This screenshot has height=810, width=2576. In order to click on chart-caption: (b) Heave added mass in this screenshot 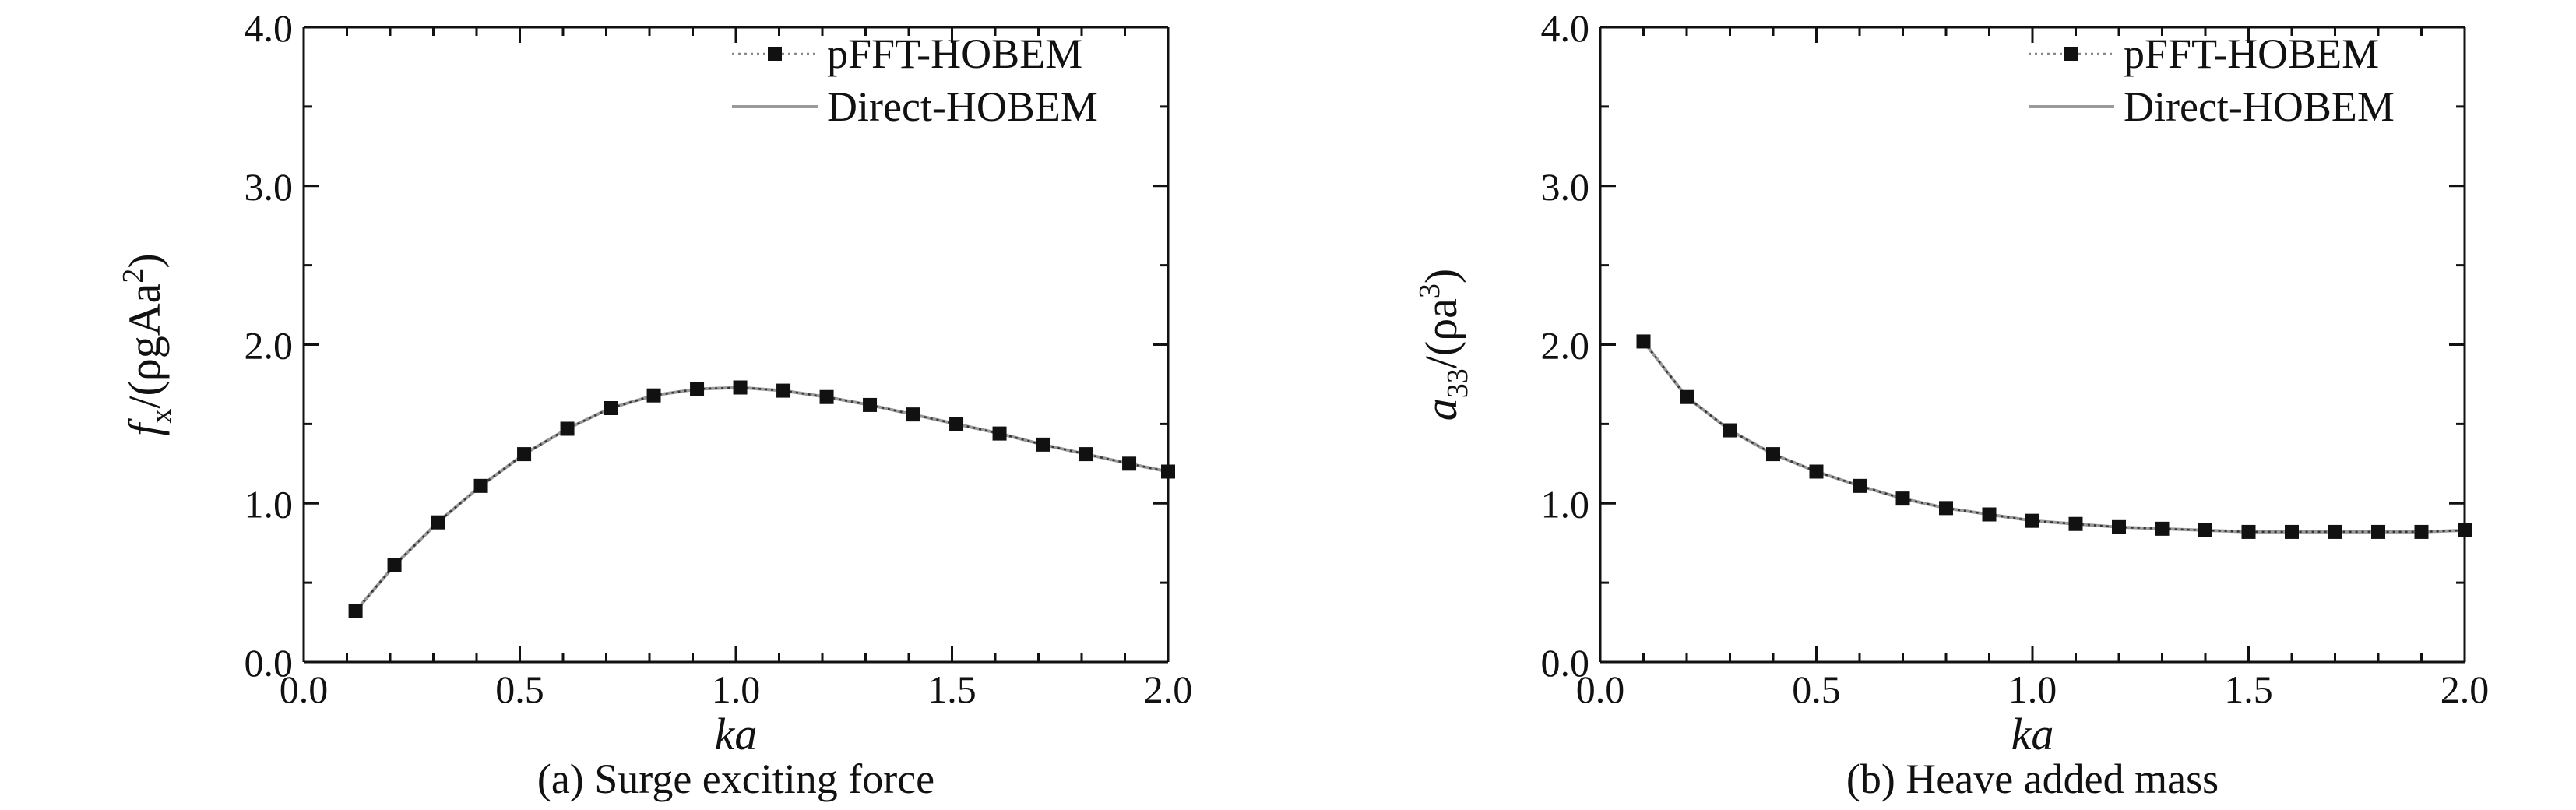, I will do `click(2032, 778)`.